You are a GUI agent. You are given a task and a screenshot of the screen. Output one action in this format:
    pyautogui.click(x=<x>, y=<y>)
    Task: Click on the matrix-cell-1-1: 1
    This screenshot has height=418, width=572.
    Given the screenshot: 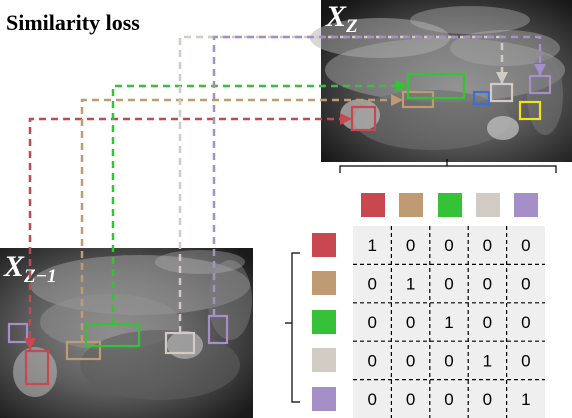 What is the action you would take?
    pyautogui.click(x=410, y=284)
    